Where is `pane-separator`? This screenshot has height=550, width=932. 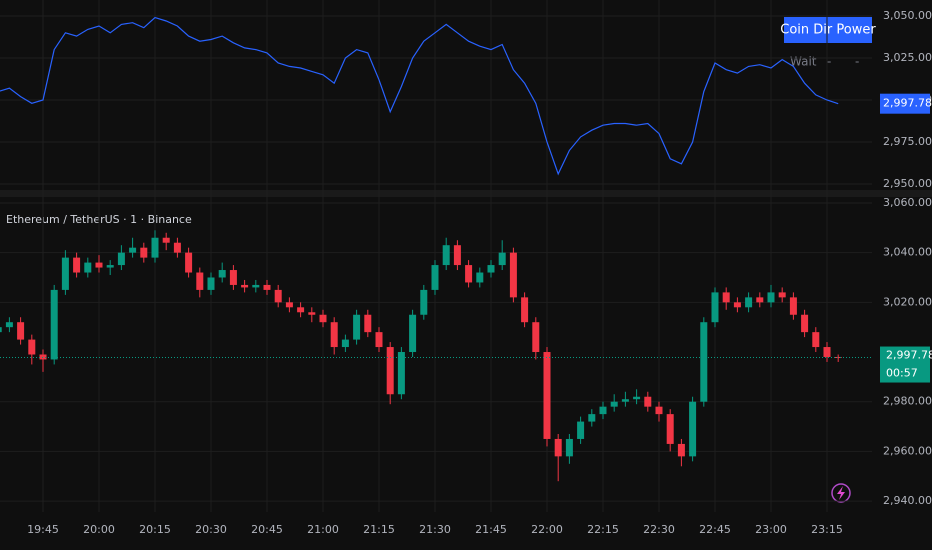 pane-separator is located at coordinates (466, 193).